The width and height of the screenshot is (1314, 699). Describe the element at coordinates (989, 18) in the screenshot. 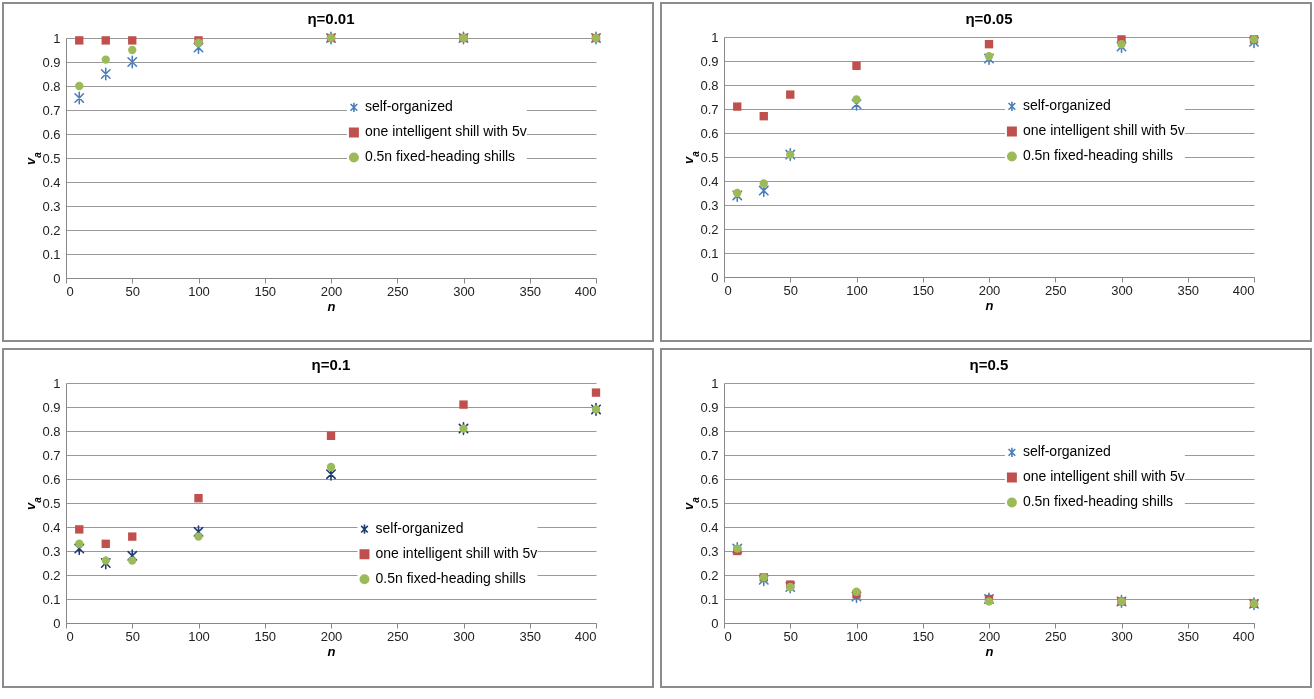

I see `chart-title: η=0.05` at that location.